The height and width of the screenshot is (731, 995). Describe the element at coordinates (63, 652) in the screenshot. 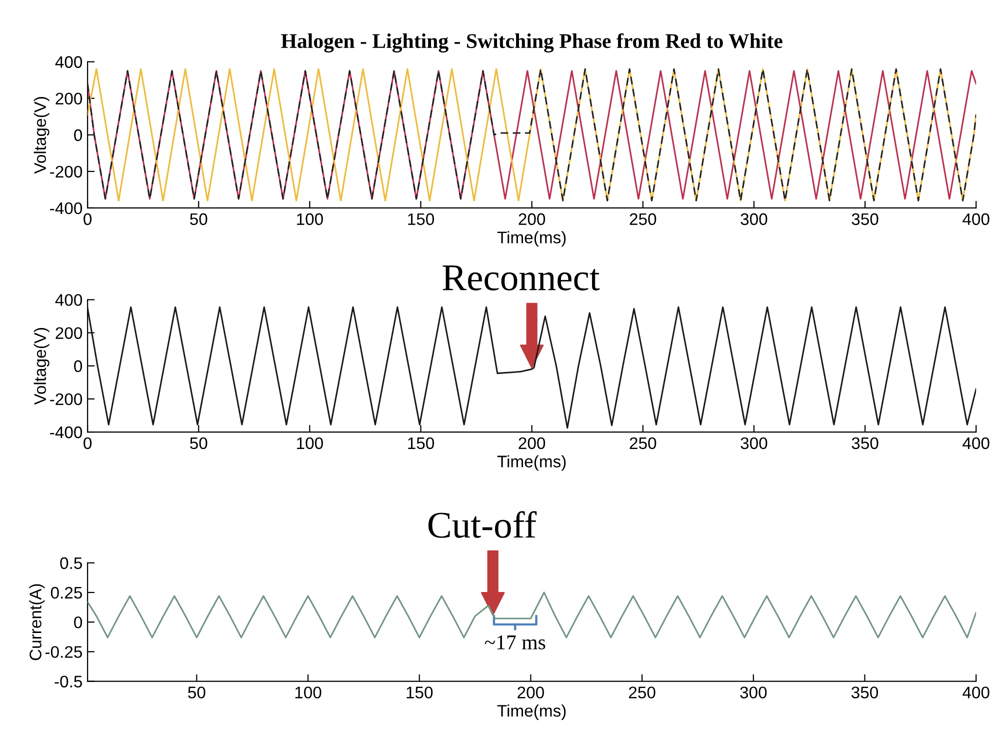

I see `y-tick-label: -0.25` at that location.